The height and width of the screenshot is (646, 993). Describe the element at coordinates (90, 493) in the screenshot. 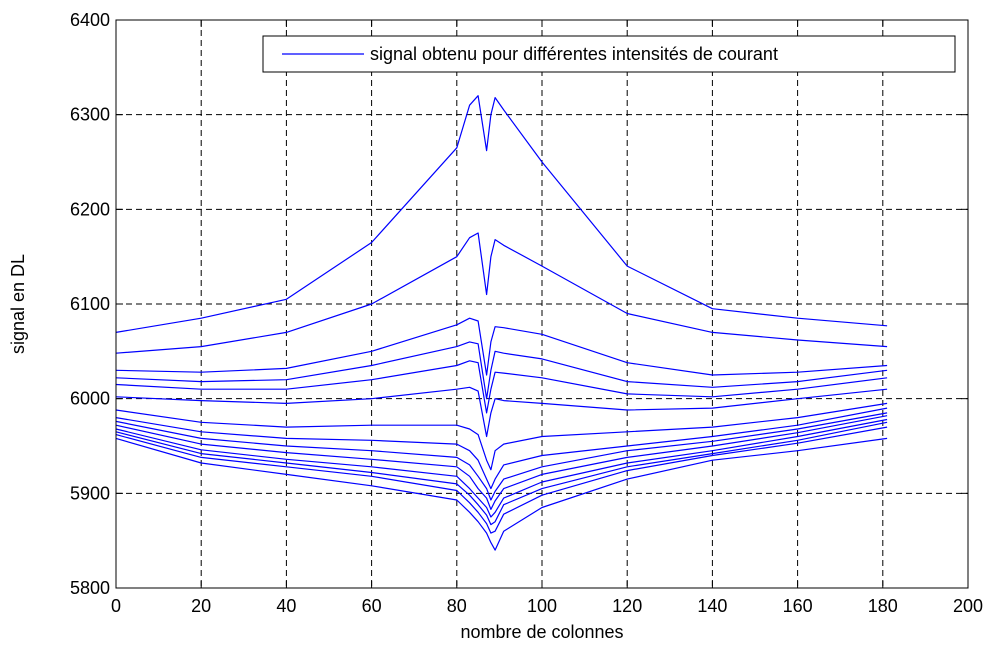

I see `y-tick-label: 5900` at that location.